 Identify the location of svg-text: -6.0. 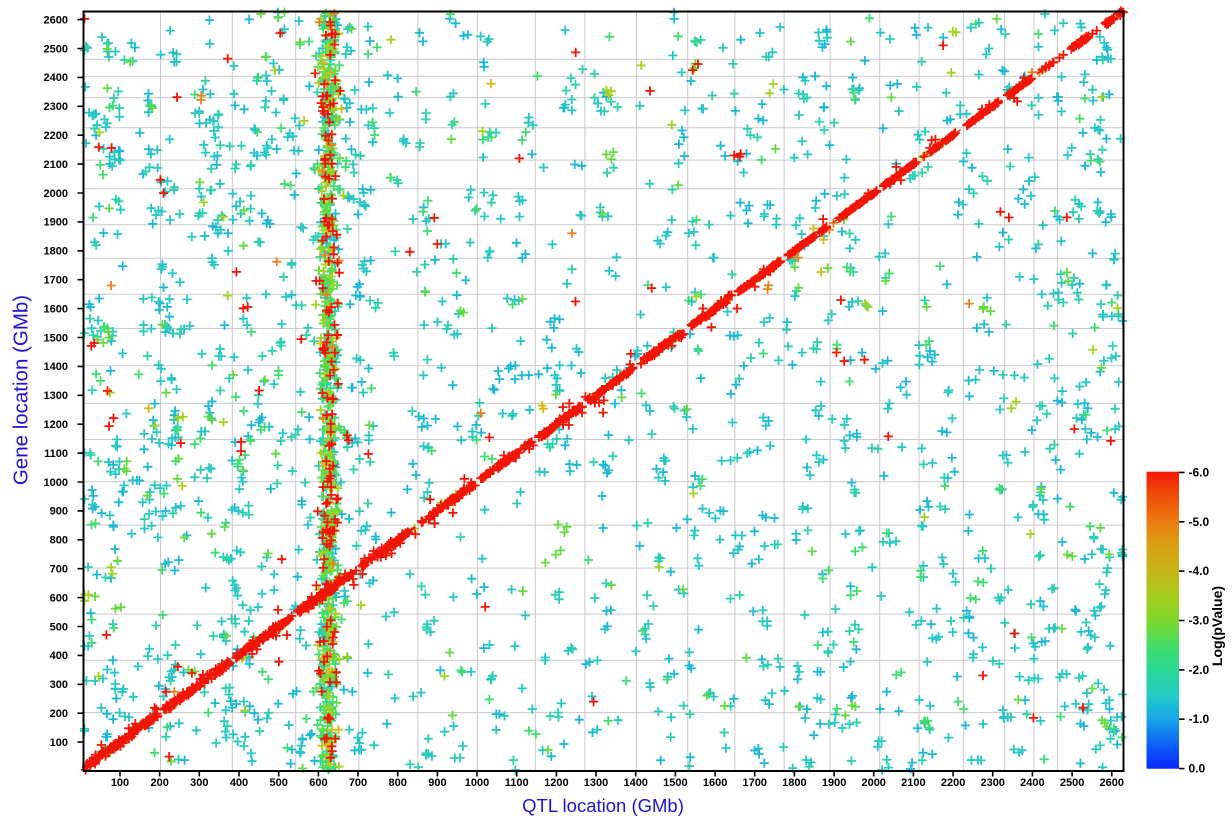
(1199, 472).